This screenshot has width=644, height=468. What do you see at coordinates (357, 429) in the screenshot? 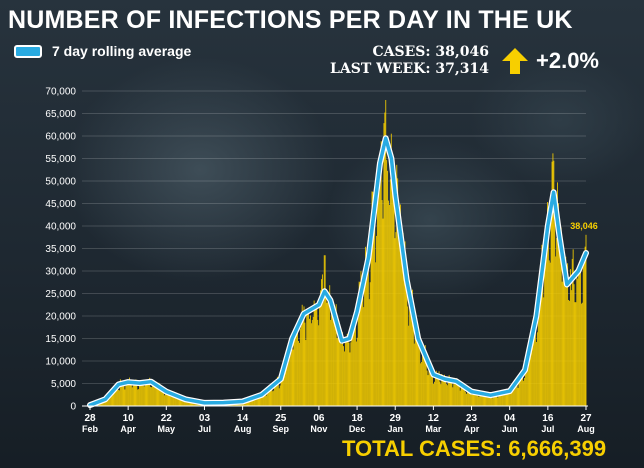
I see `x-tick-month: Dec` at bounding box center [357, 429].